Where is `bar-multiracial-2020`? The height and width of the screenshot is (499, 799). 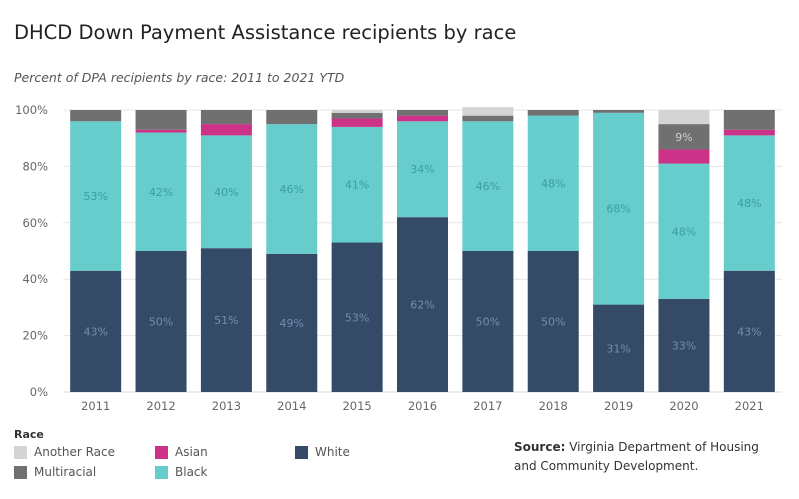 bar-multiracial-2020 is located at coordinates (684, 137).